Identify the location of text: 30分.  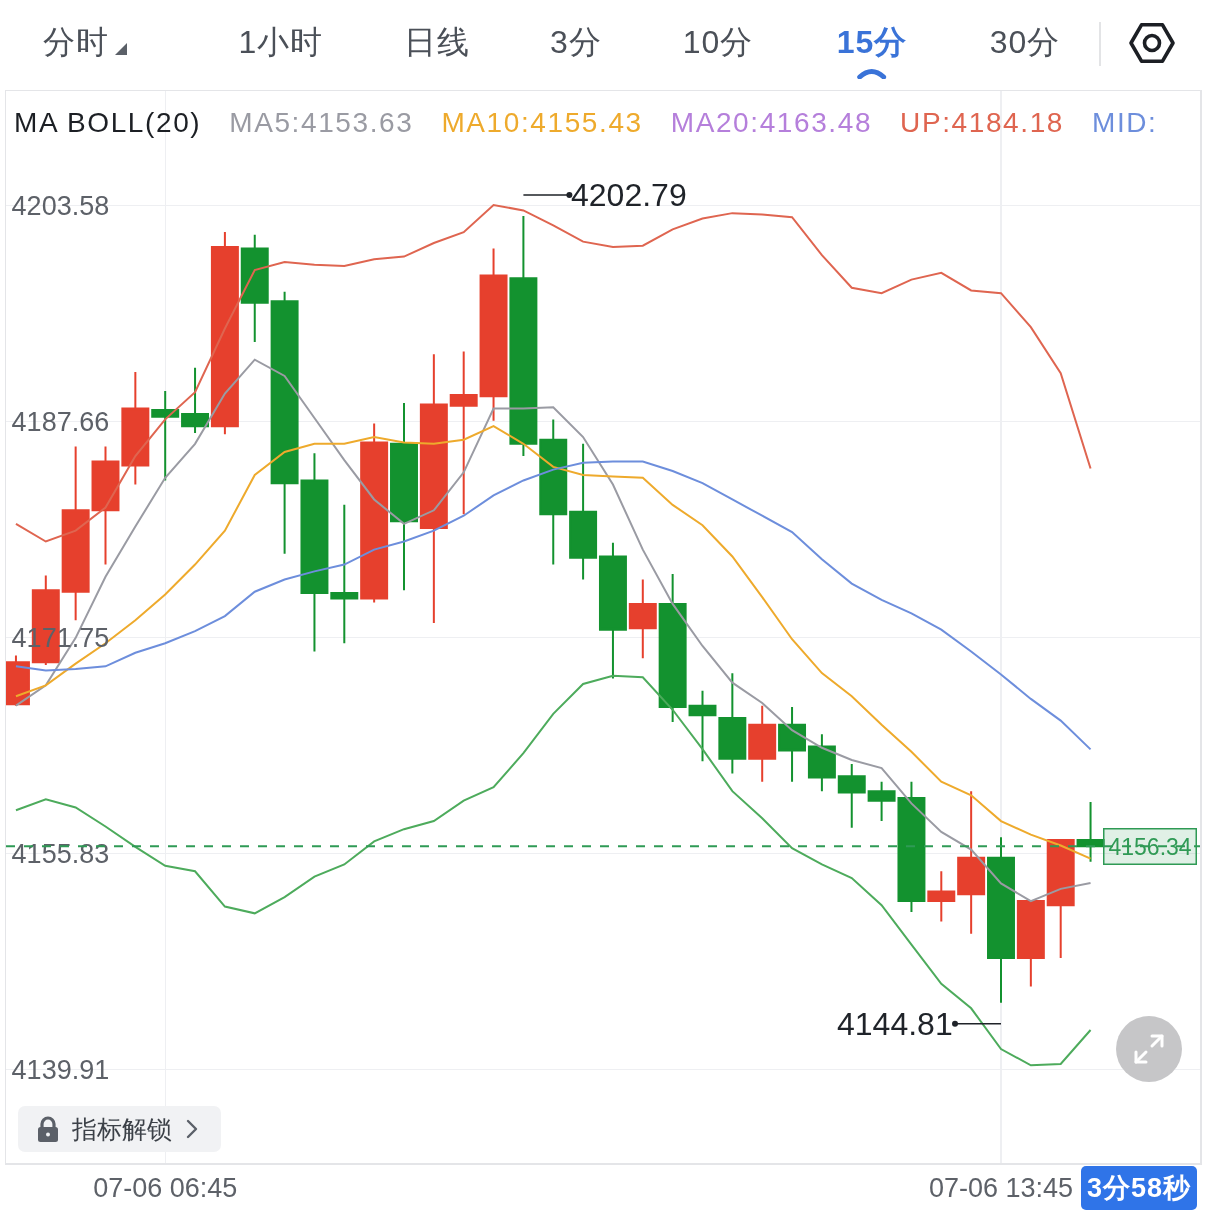
(1025, 42).